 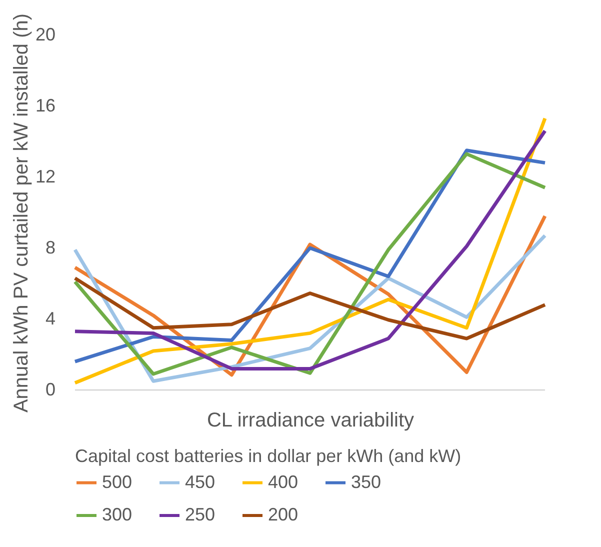 I want to click on legend-label: 350, so click(x=366, y=482).